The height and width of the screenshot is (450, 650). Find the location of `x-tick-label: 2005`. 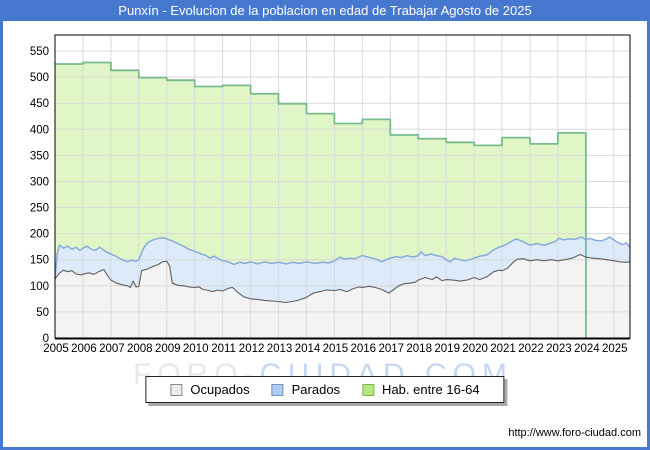

x-tick-label: 2005 is located at coordinates (56, 349).